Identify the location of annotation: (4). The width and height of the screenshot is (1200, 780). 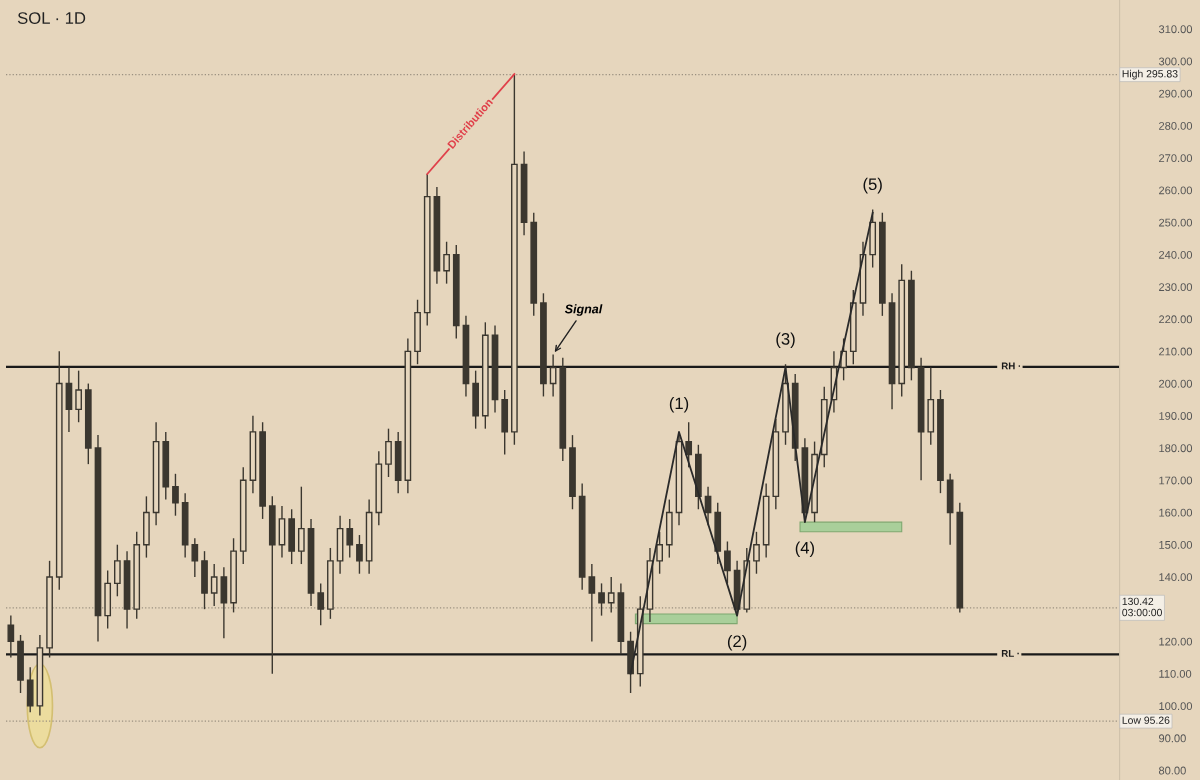
(805, 549).